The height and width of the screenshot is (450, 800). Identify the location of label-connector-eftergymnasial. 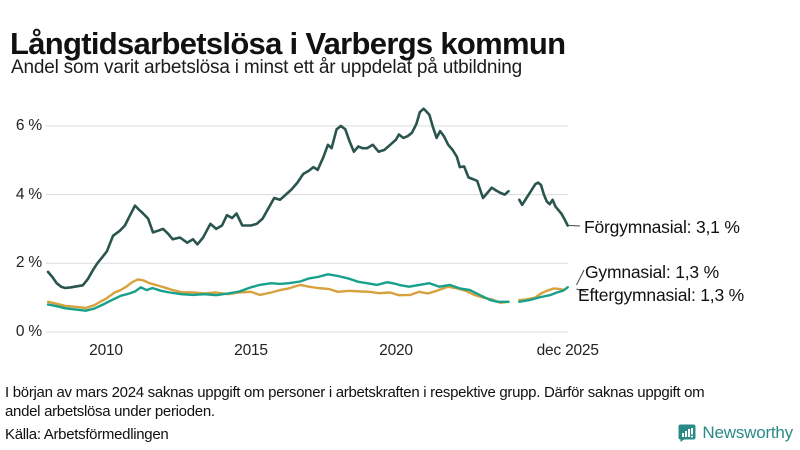
(581, 290).